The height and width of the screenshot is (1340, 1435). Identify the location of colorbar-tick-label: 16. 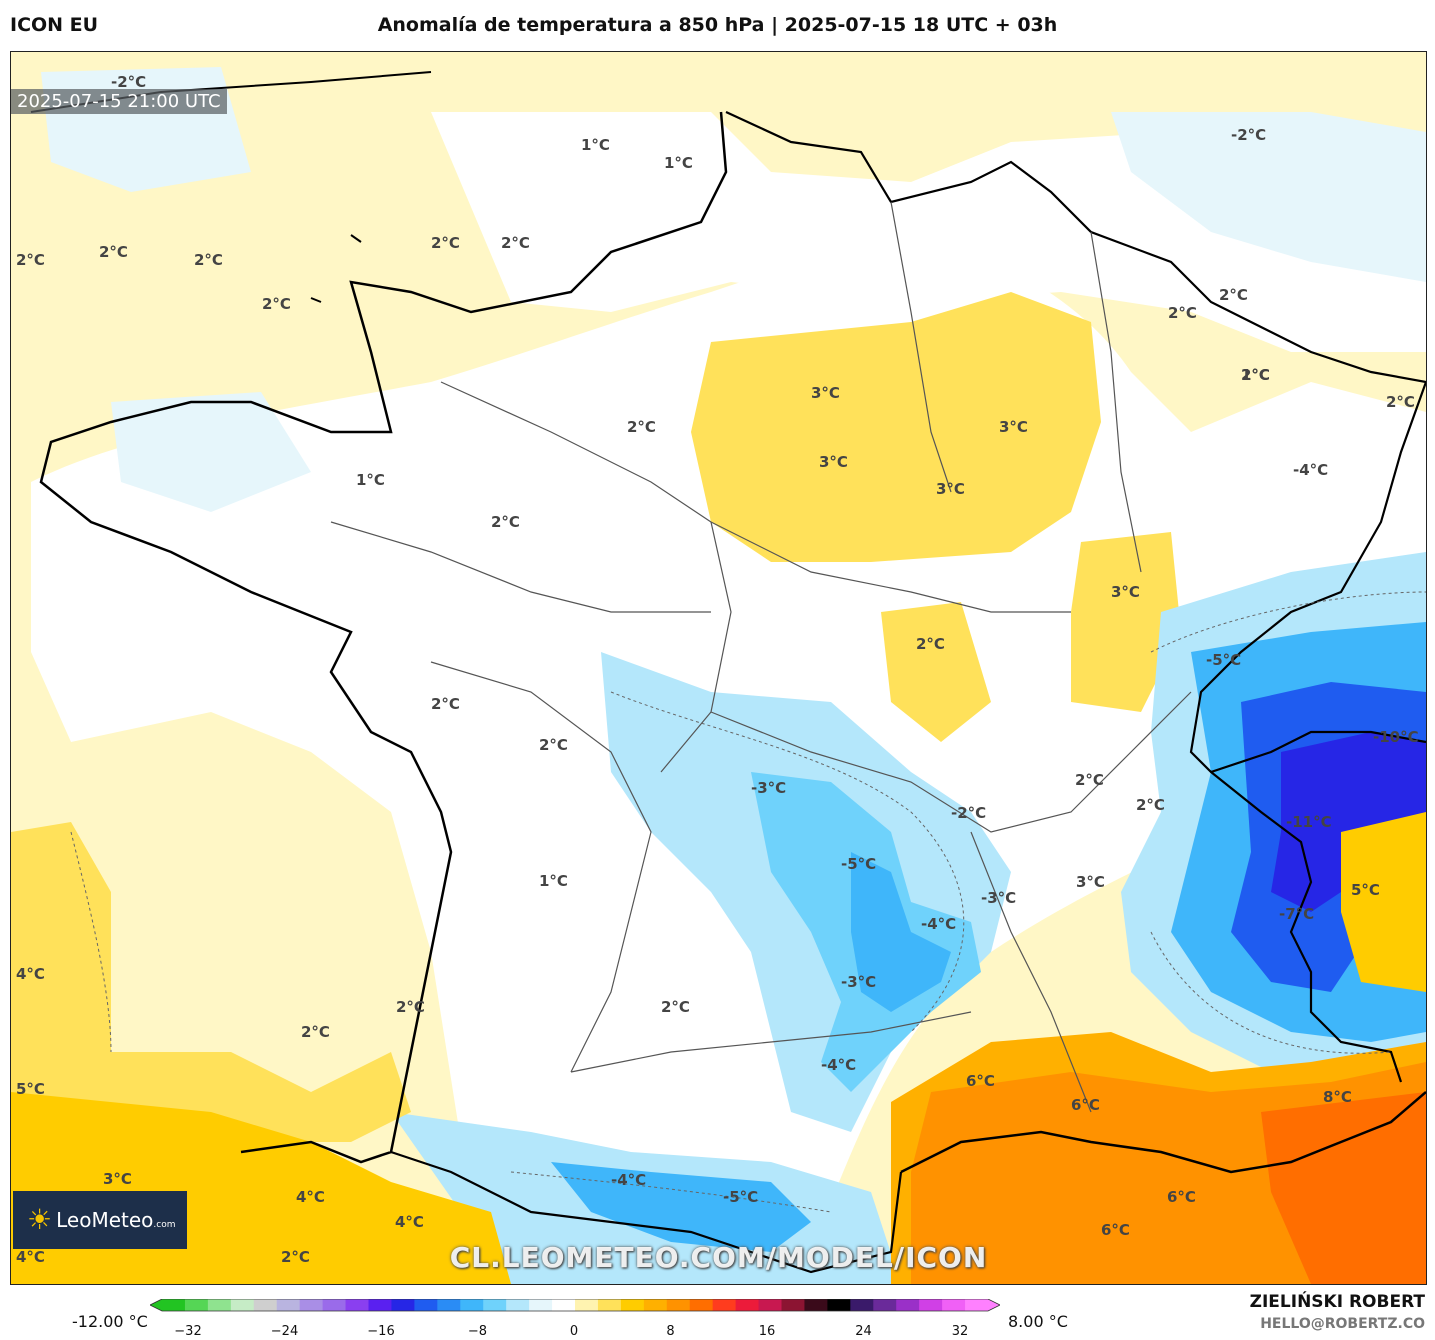
(767, 1331).